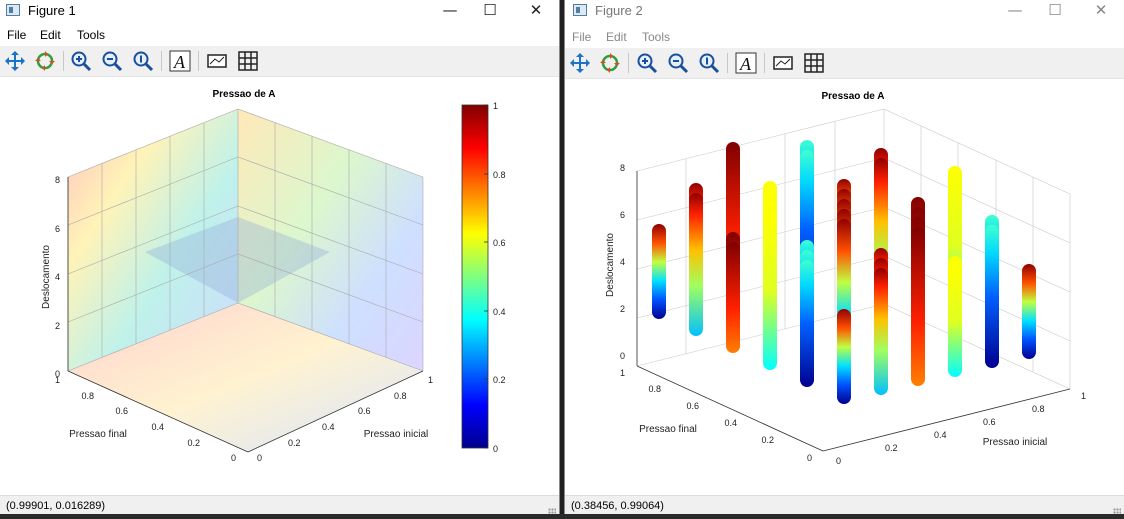 This screenshot has height=519, width=1124. Describe the element at coordinates (844, 37) in the screenshot. I see `menu-bar: File Edit Tools` at that location.